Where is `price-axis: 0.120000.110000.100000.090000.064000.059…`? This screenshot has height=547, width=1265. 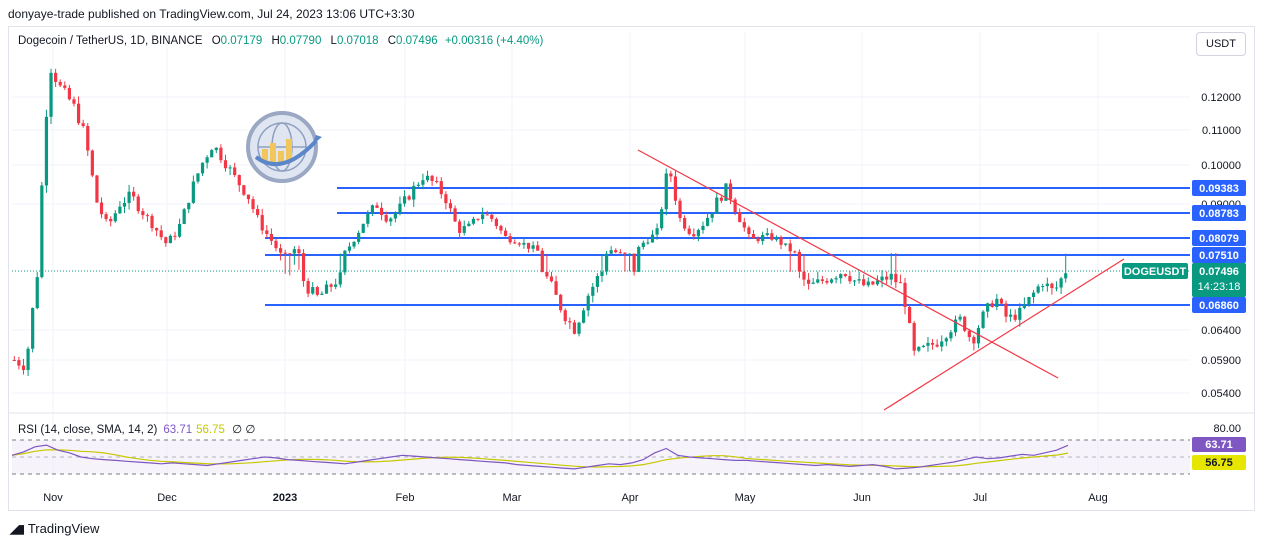
price-axis: 0.120000.110000.100000.090000.064000.059… is located at coordinates (1184, 246).